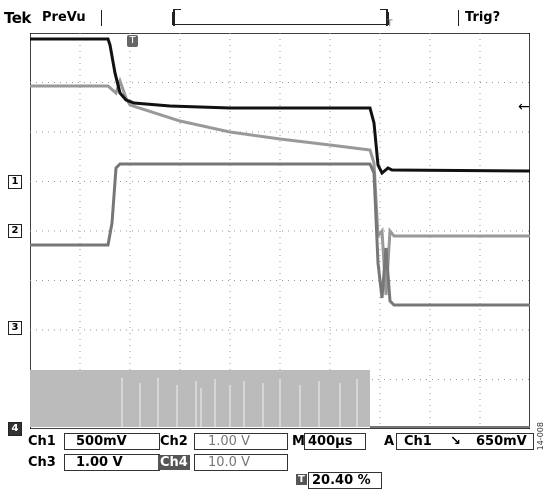 The height and width of the screenshot is (489, 546). I want to click on trigger-source: Ch1, so click(418, 441).